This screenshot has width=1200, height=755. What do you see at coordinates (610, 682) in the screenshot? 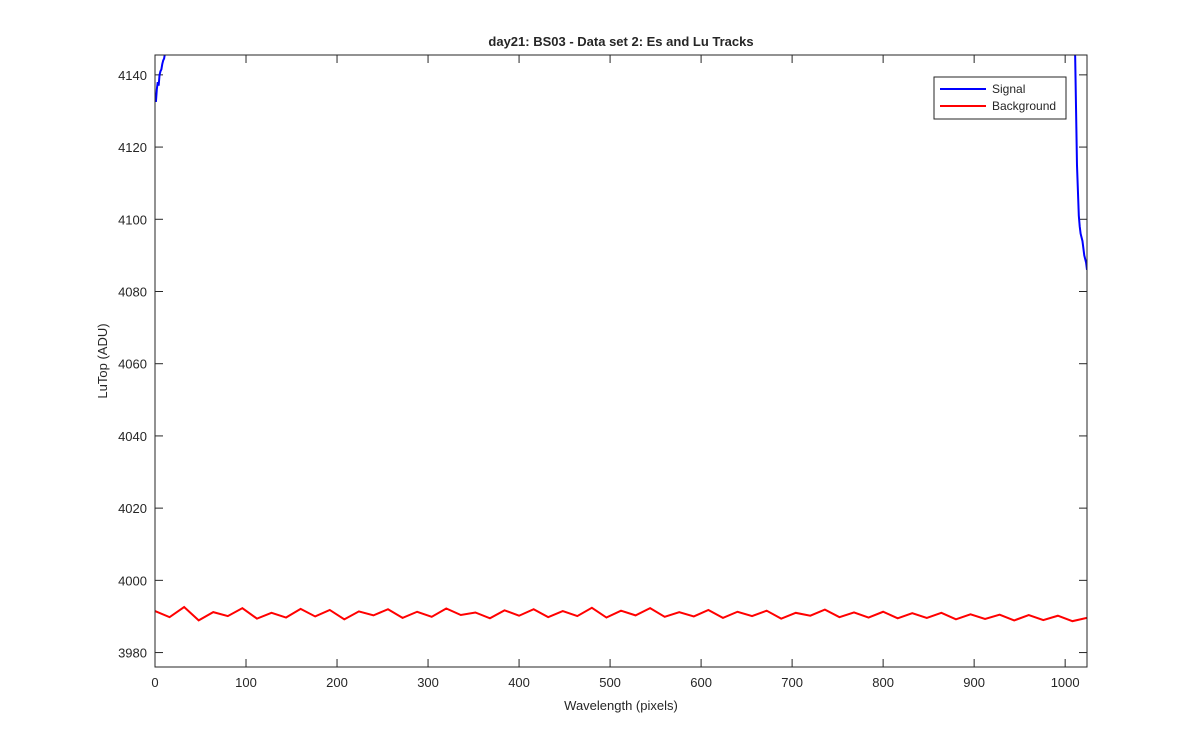
I see `x-tick-label: 500` at bounding box center [610, 682].